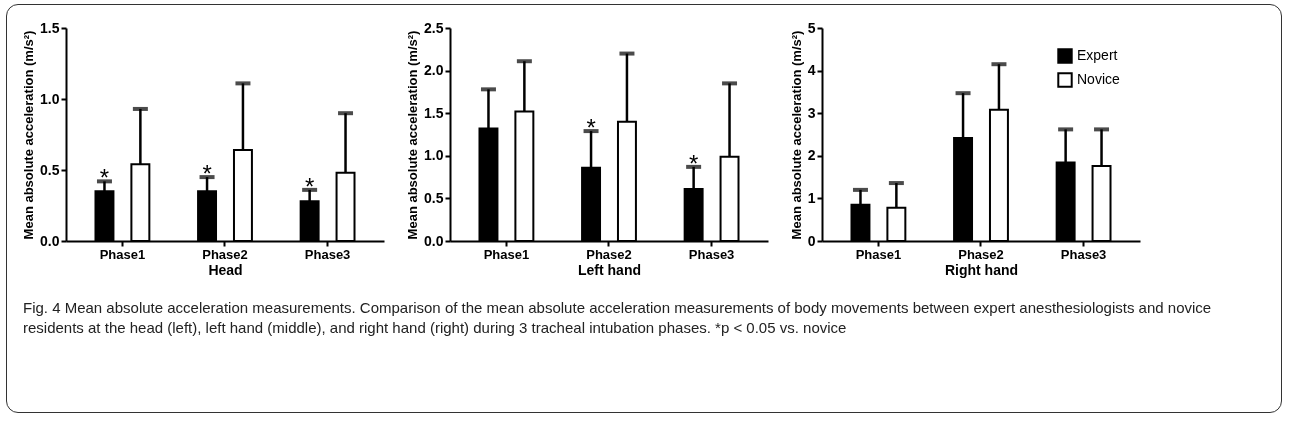 This screenshot has height=421, width=1292. I want to click on x-axis-title: Right hand, so click(981, 269).